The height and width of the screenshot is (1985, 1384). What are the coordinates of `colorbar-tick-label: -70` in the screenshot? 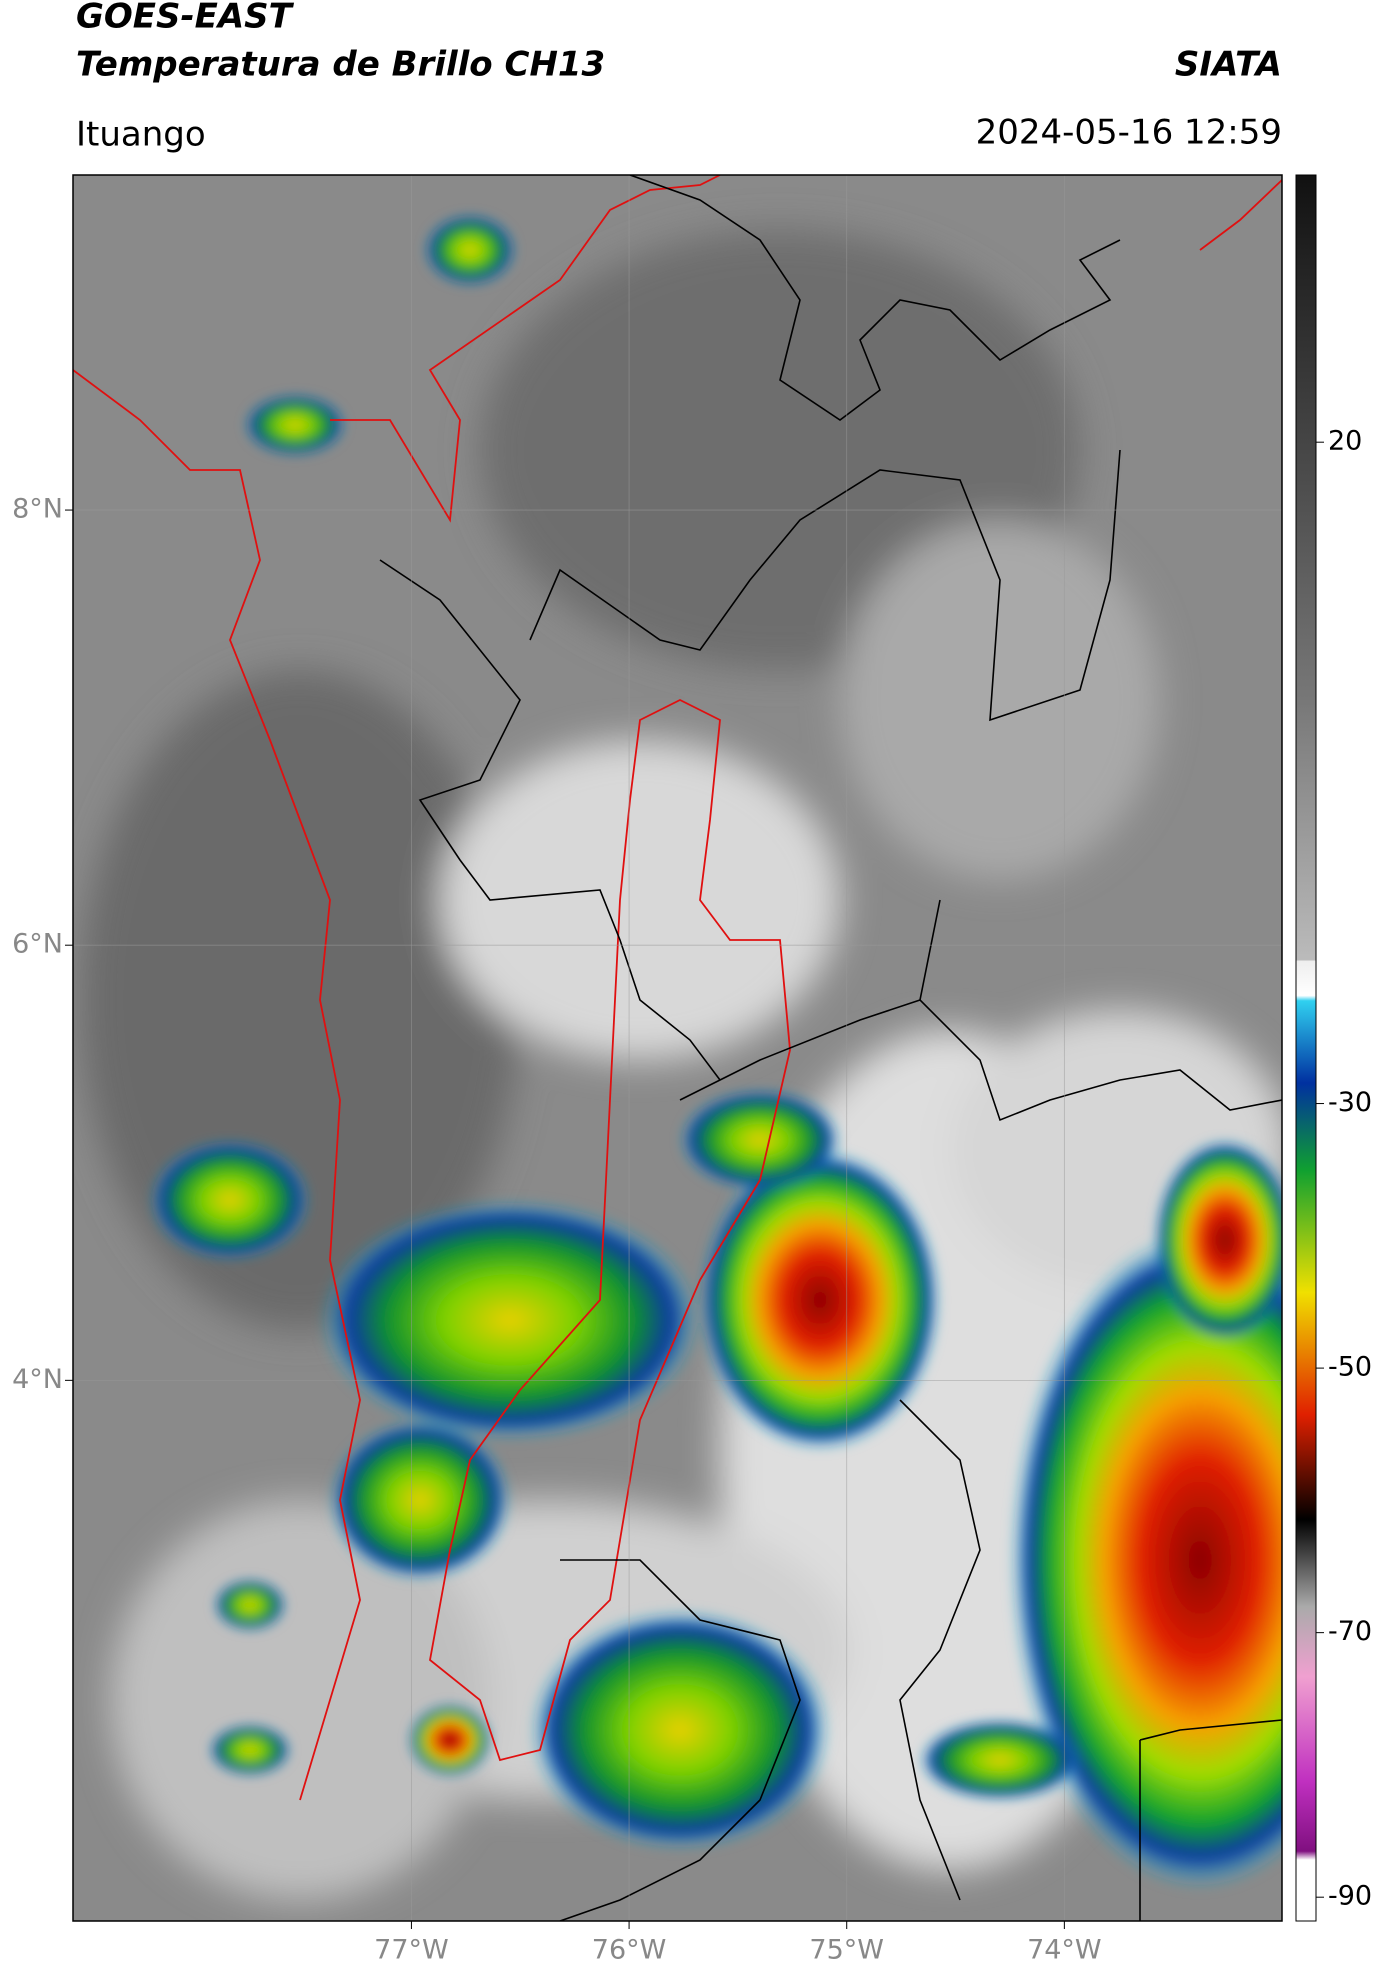 It's located at (1350, 1631).